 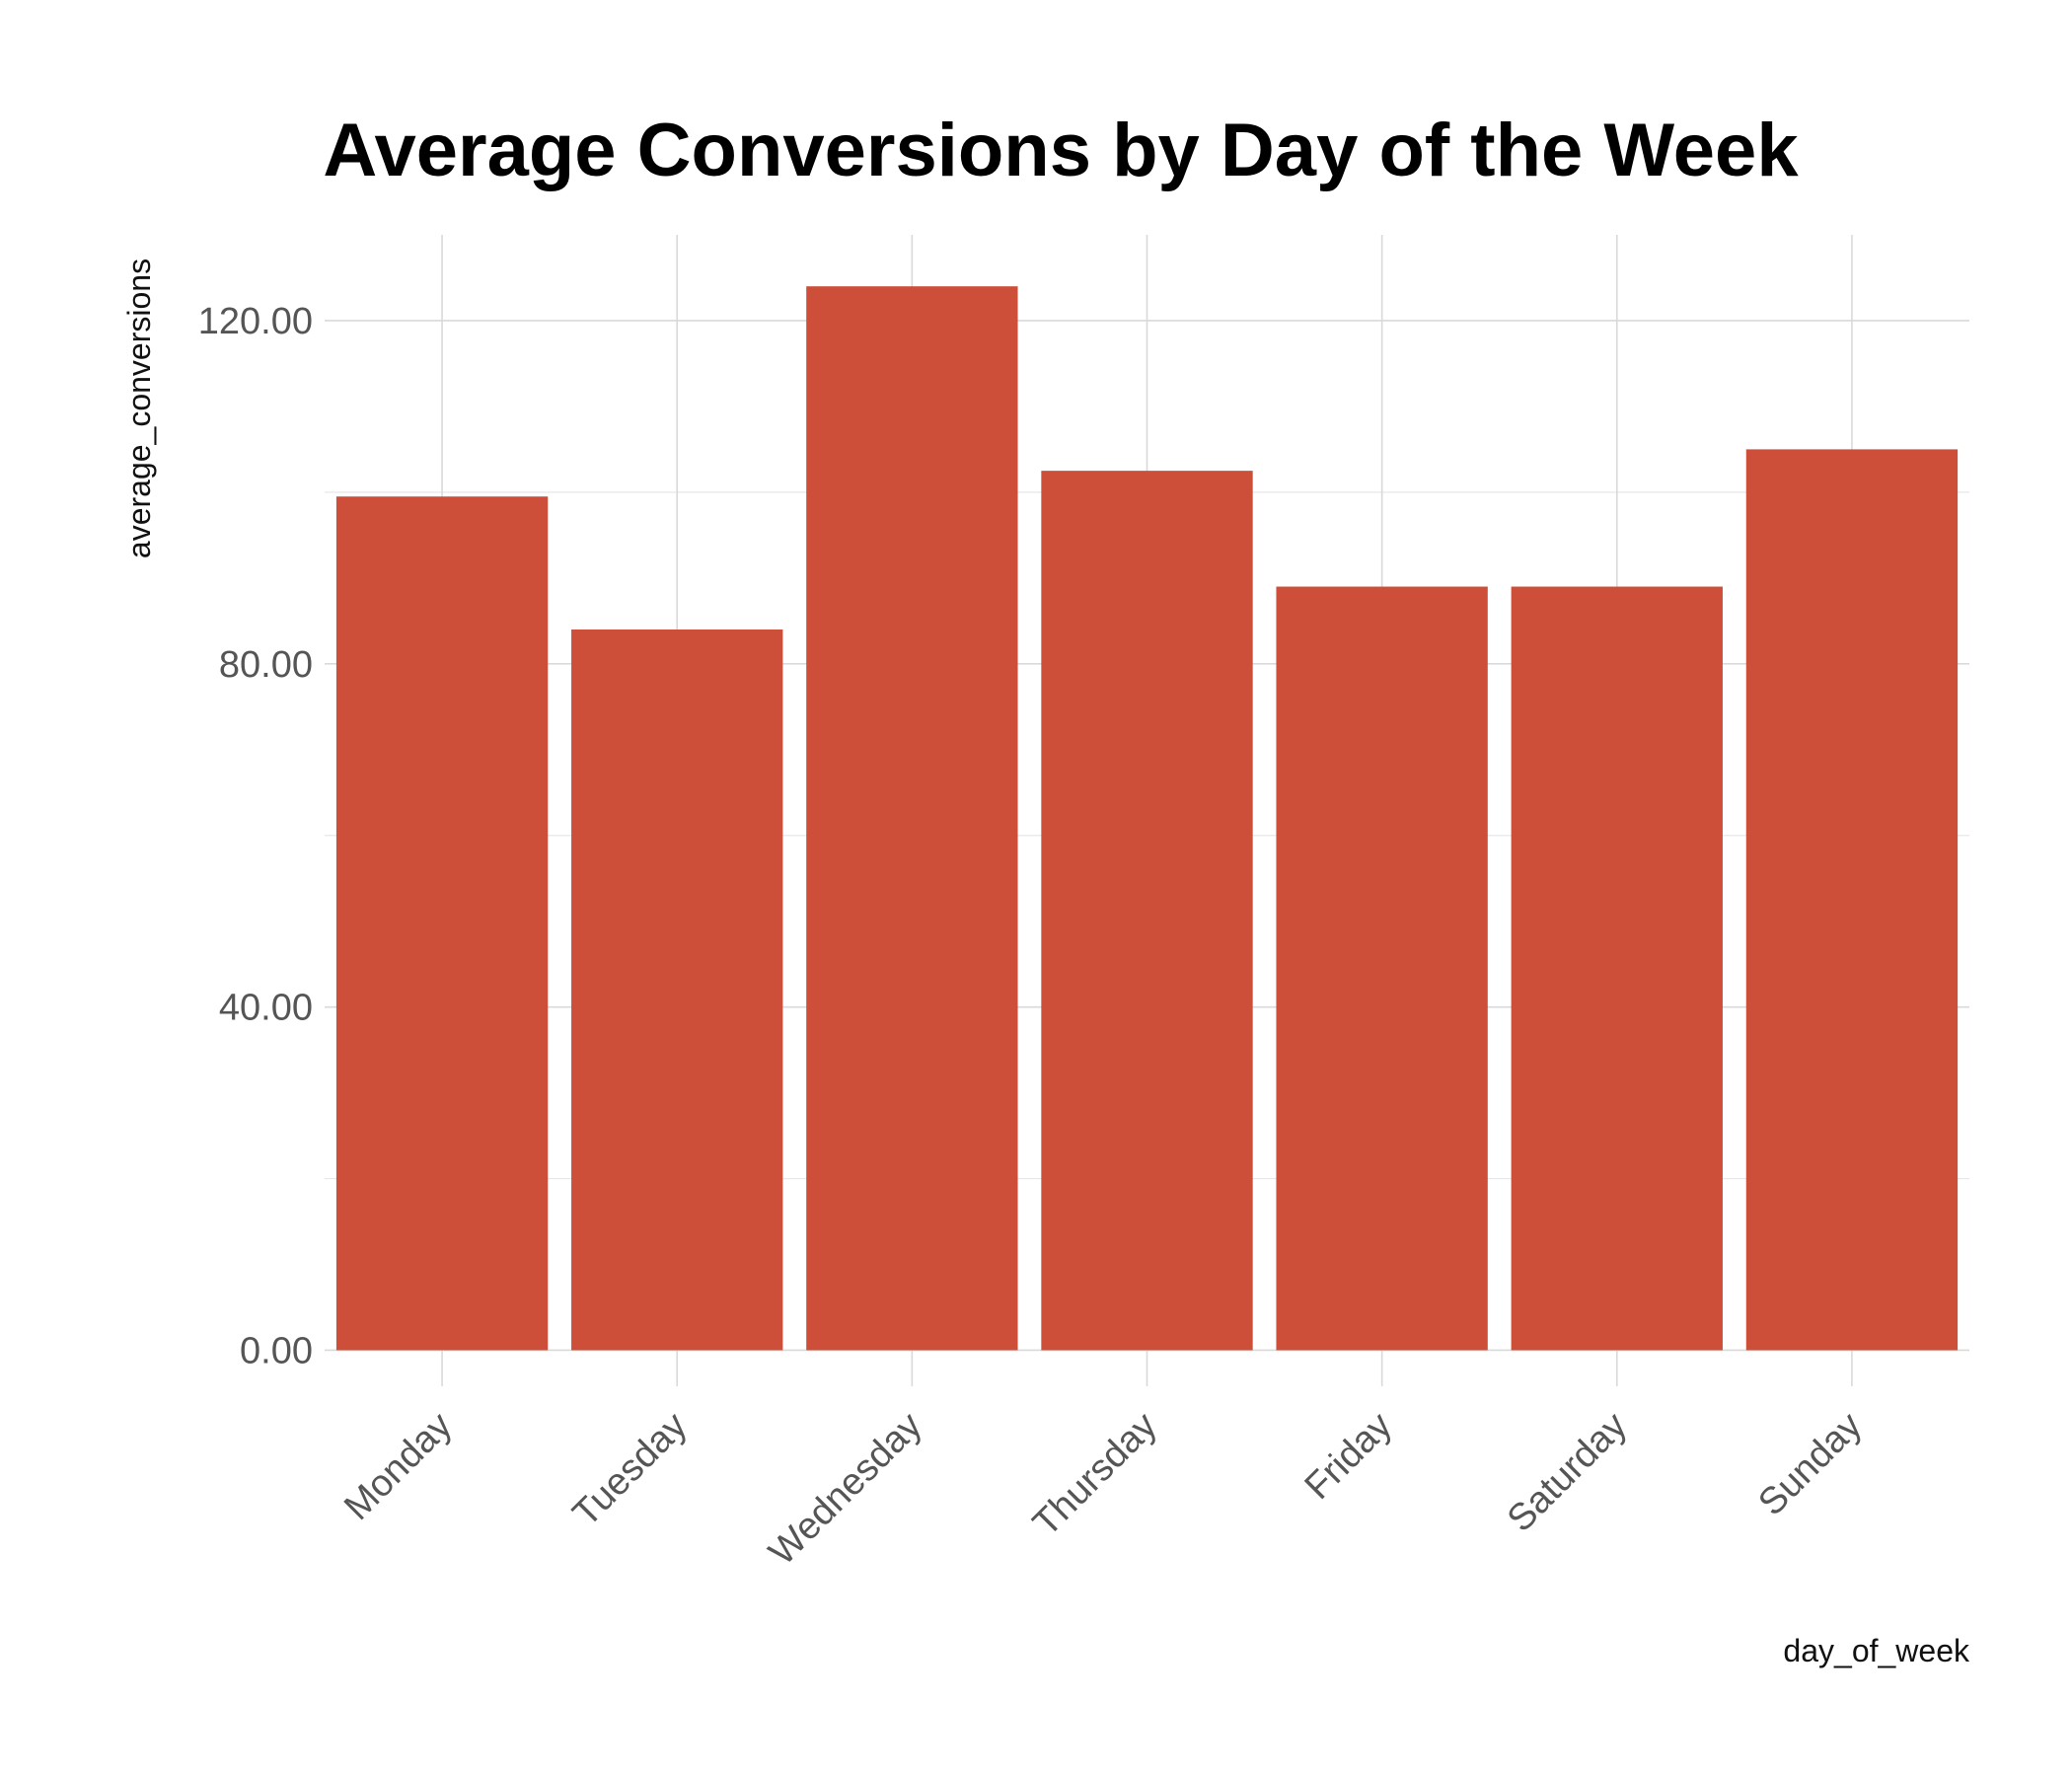 I want to click on y-tick-label: 40.00, so click(x=266, y=1009).